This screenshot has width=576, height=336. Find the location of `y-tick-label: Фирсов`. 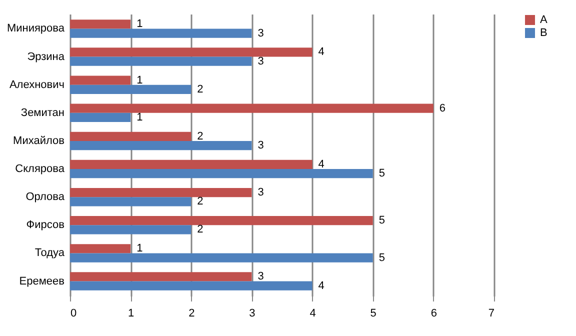

y-tick-label: Фирсов is located at coordinates (45, 225).